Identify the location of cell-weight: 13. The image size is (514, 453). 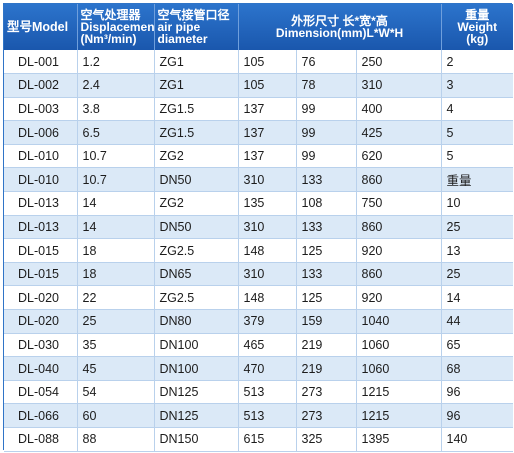
(477, 250).